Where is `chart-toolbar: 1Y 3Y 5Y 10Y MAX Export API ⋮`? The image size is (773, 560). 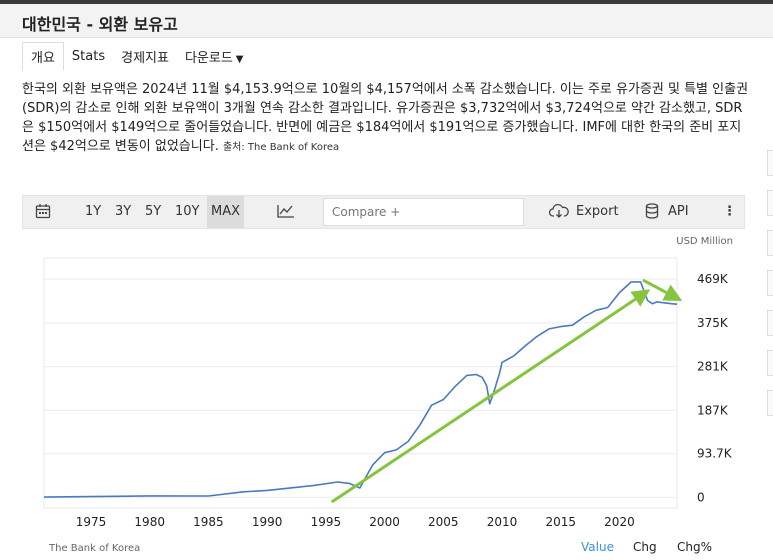
chart-toolbar: 1Y 3Y 5Y 10Y MAX Export API ⋮ is located at coordinates (383, 212).